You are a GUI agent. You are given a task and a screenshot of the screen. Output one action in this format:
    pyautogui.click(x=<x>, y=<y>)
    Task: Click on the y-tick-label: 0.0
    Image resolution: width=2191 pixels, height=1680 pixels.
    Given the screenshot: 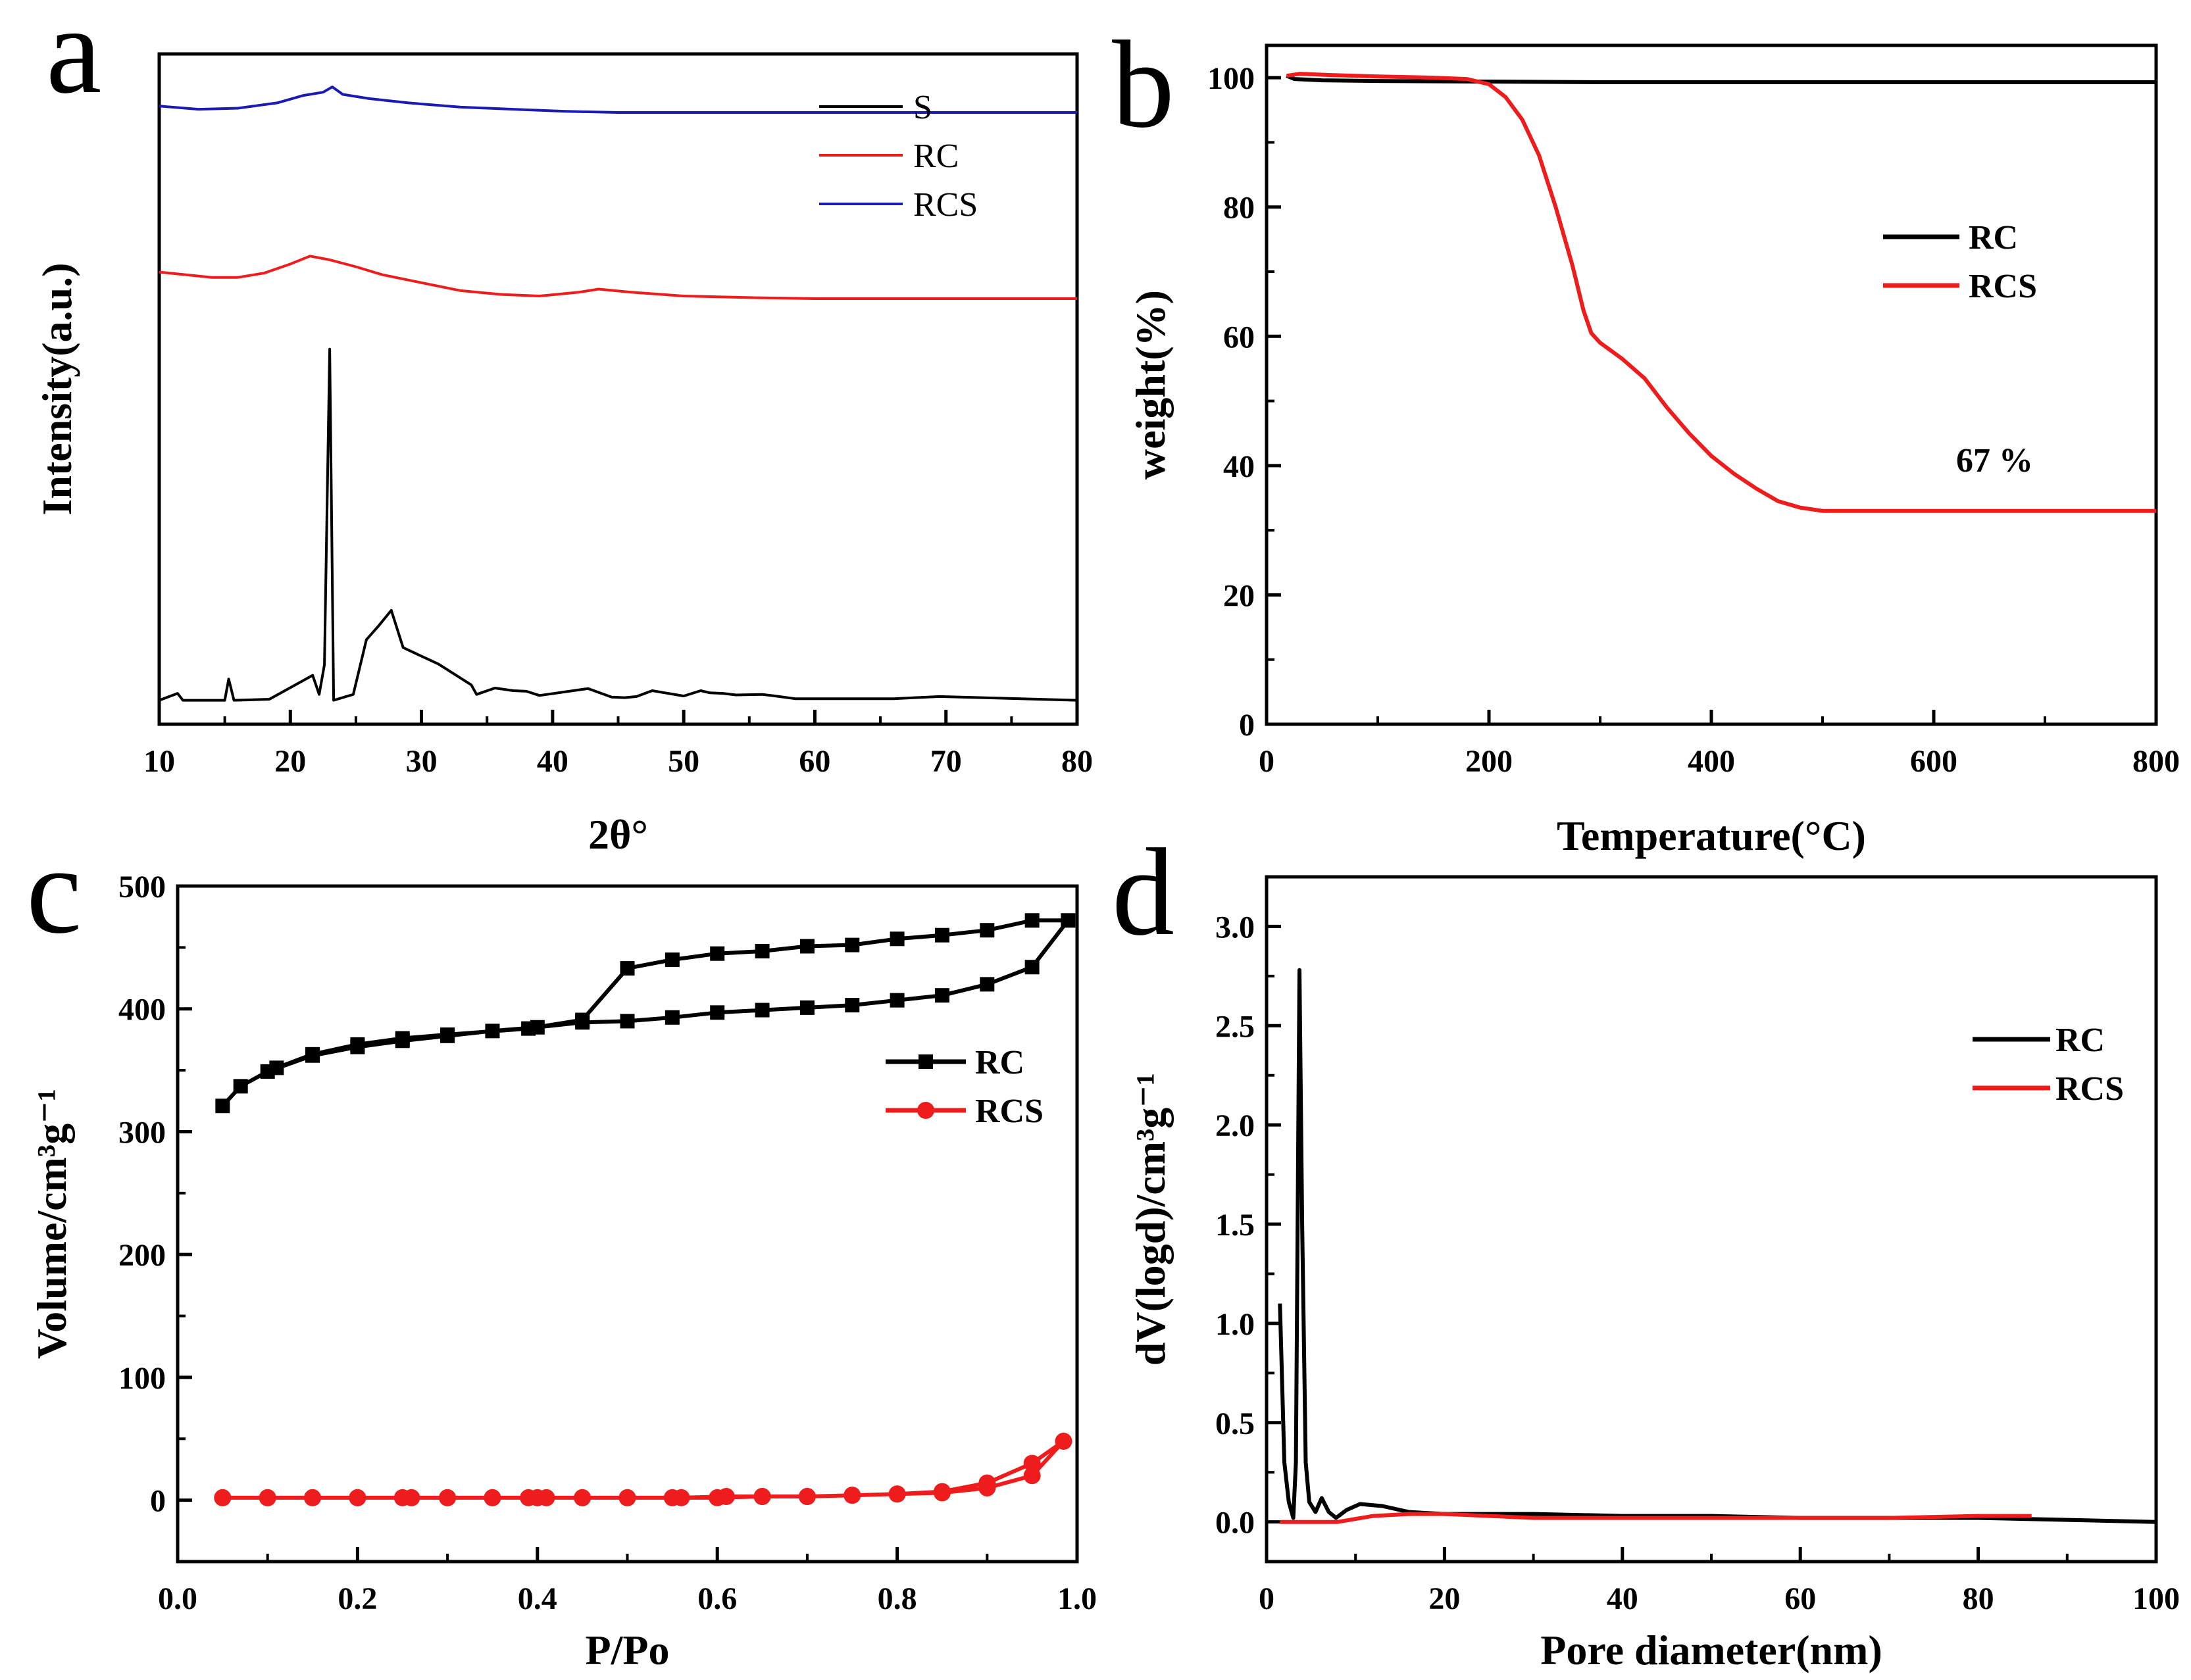 What is the action you would take?
    pyautogui.click(x=1235, y=1523)
    